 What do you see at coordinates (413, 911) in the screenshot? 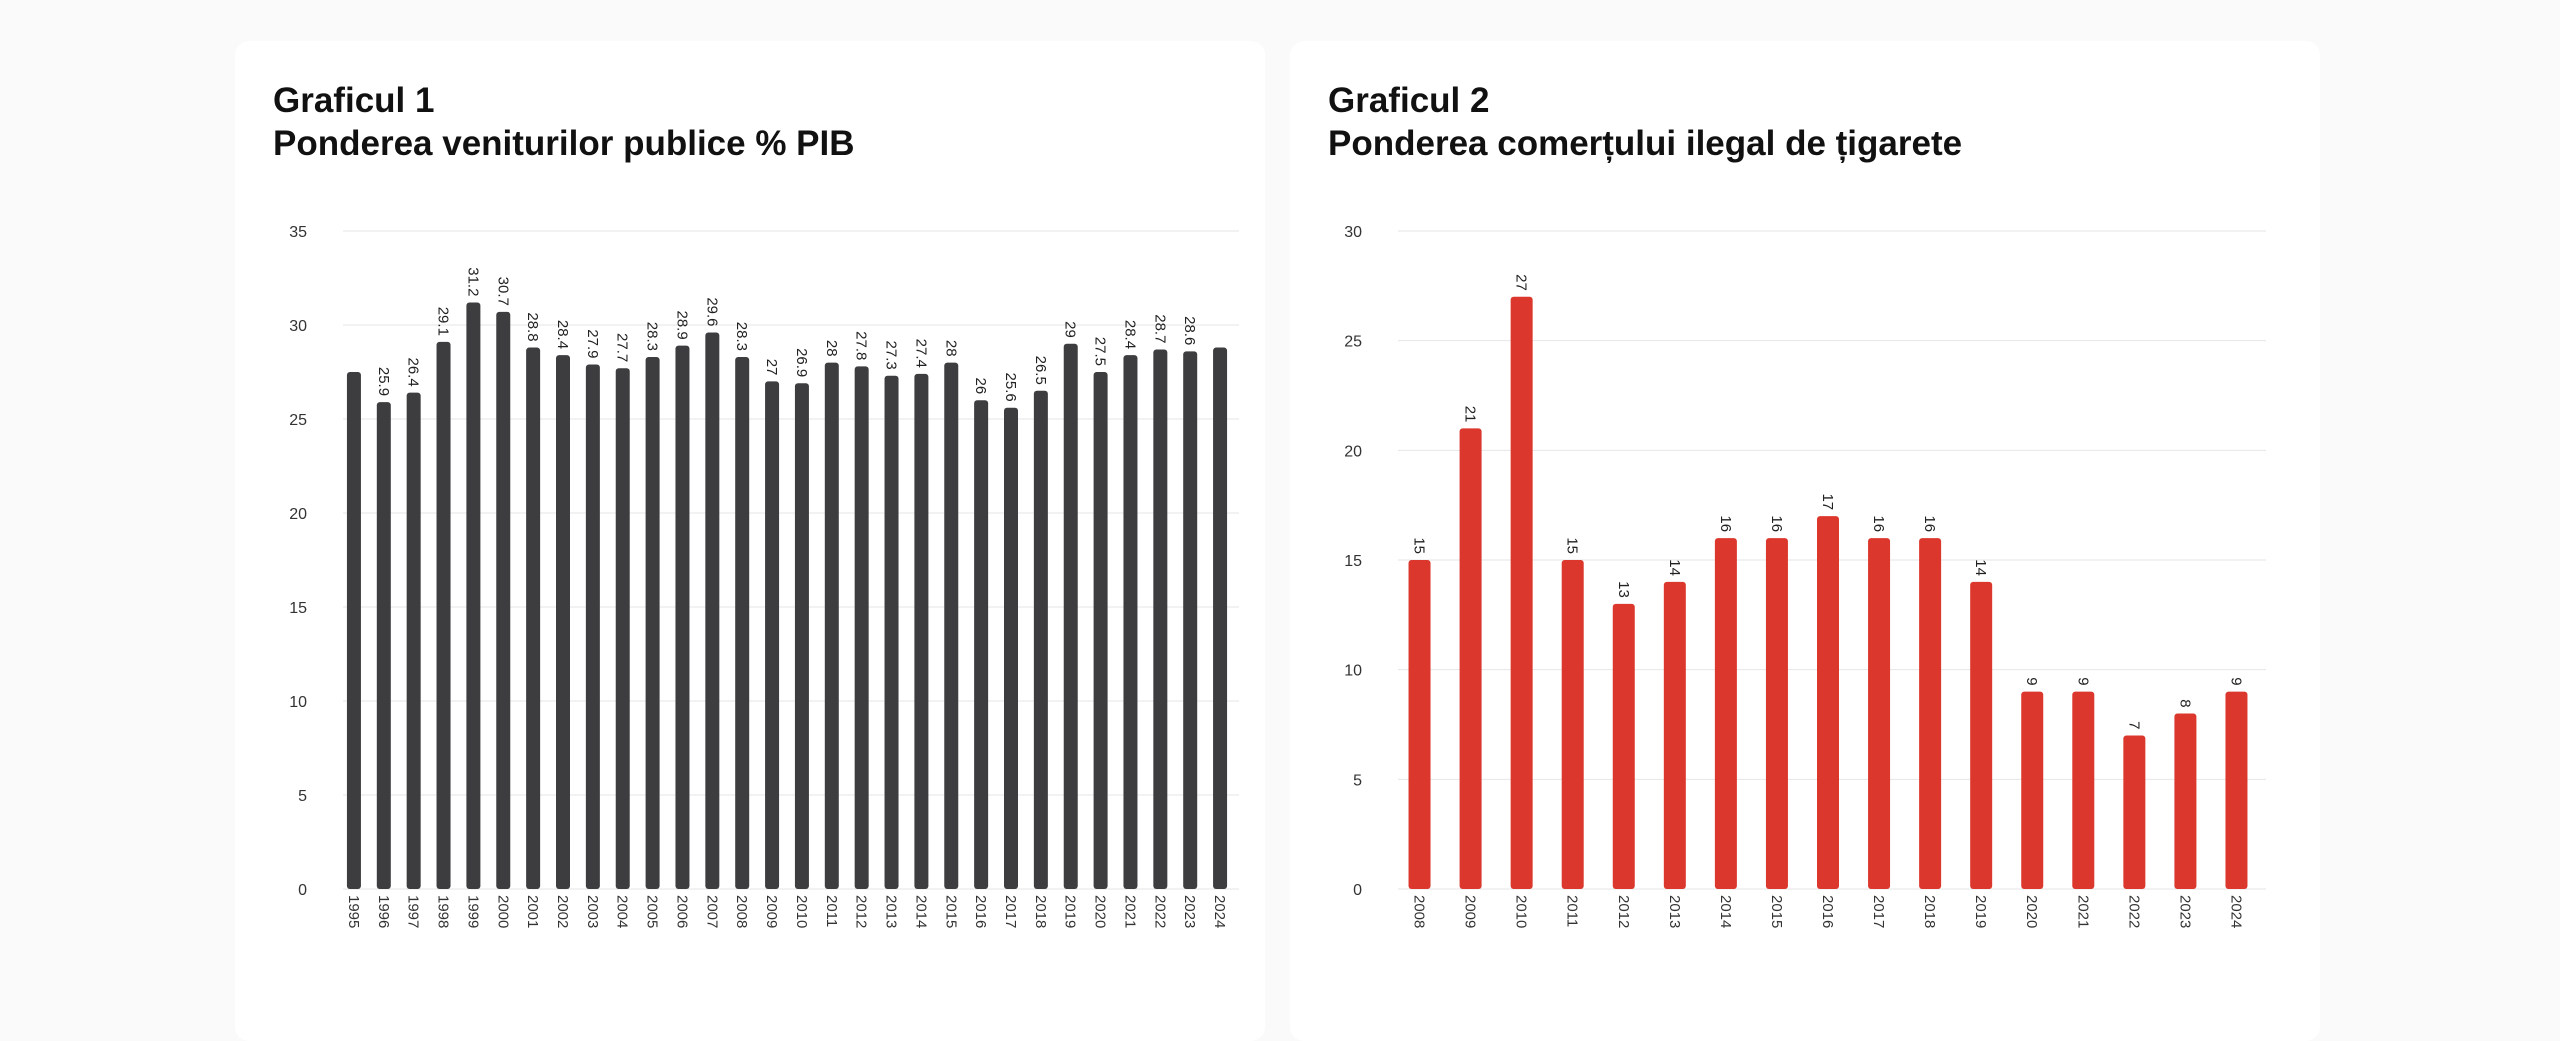
I see `x-tick-label: 1997` at bounding box center [413, 911].